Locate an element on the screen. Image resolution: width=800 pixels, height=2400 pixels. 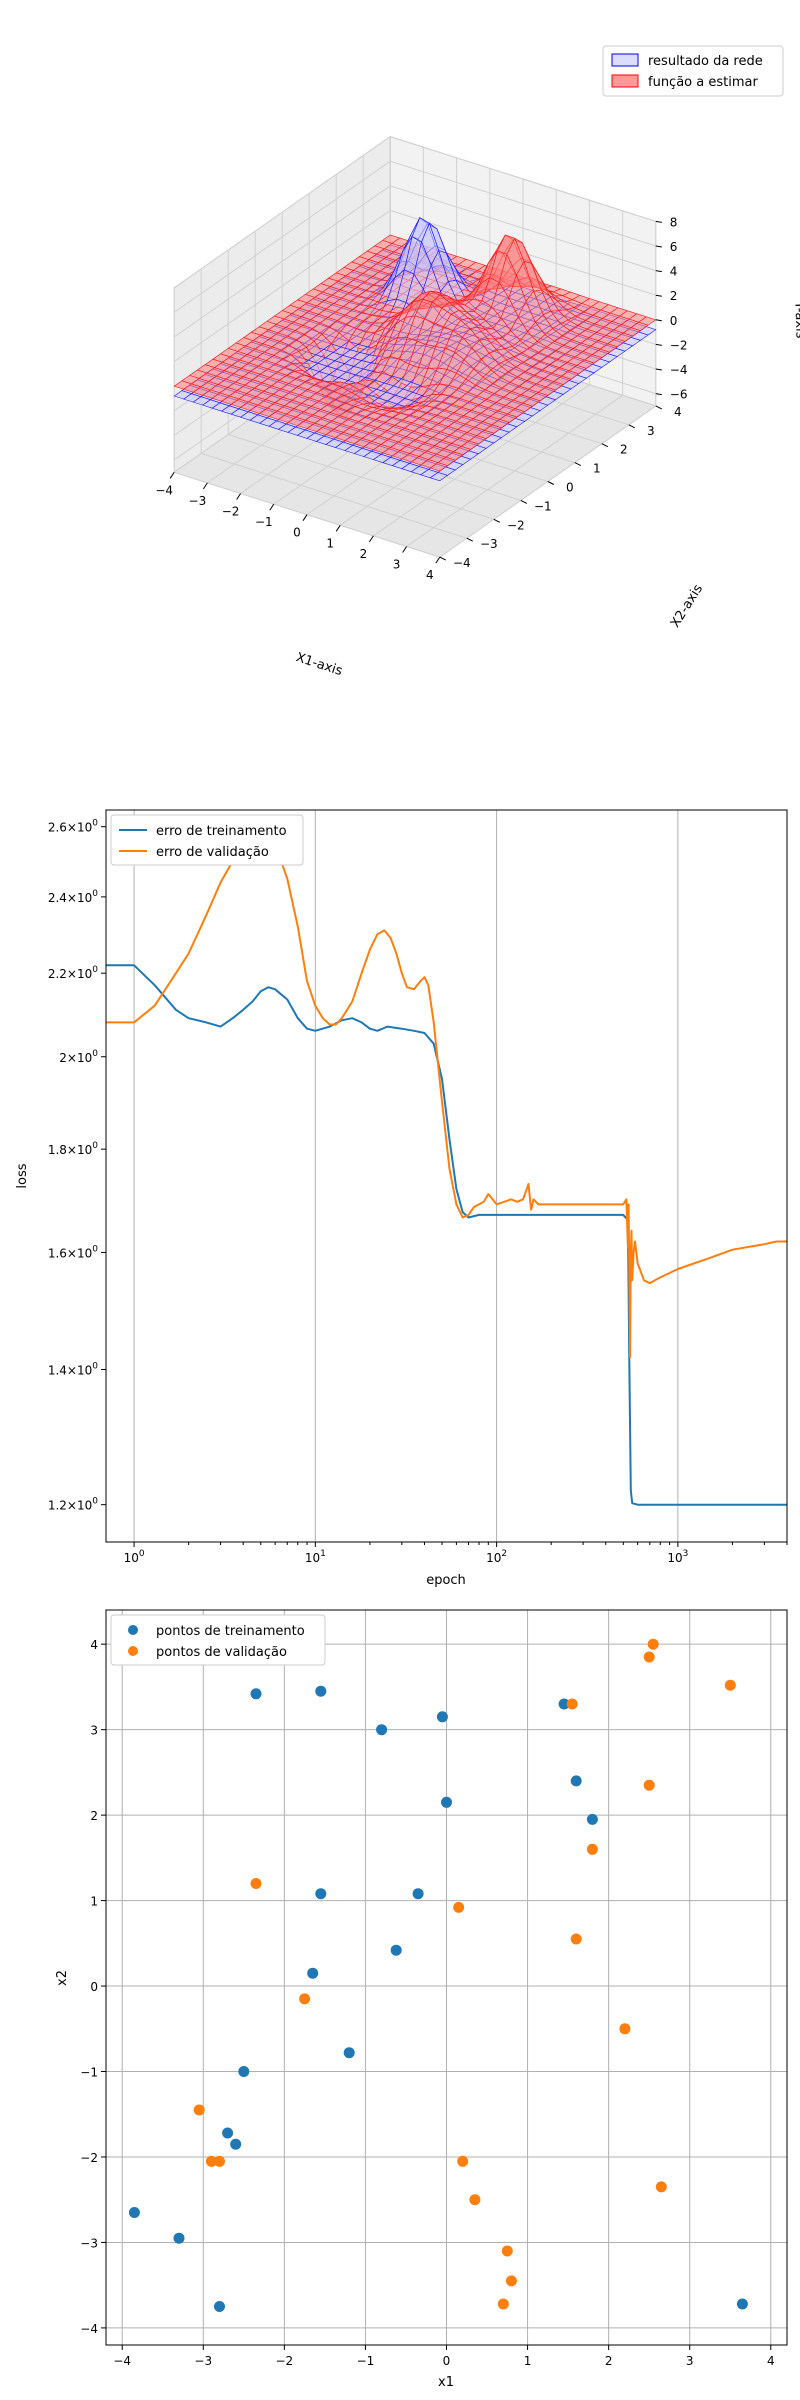
network-surface-cell is located at coordinates (439, 477).